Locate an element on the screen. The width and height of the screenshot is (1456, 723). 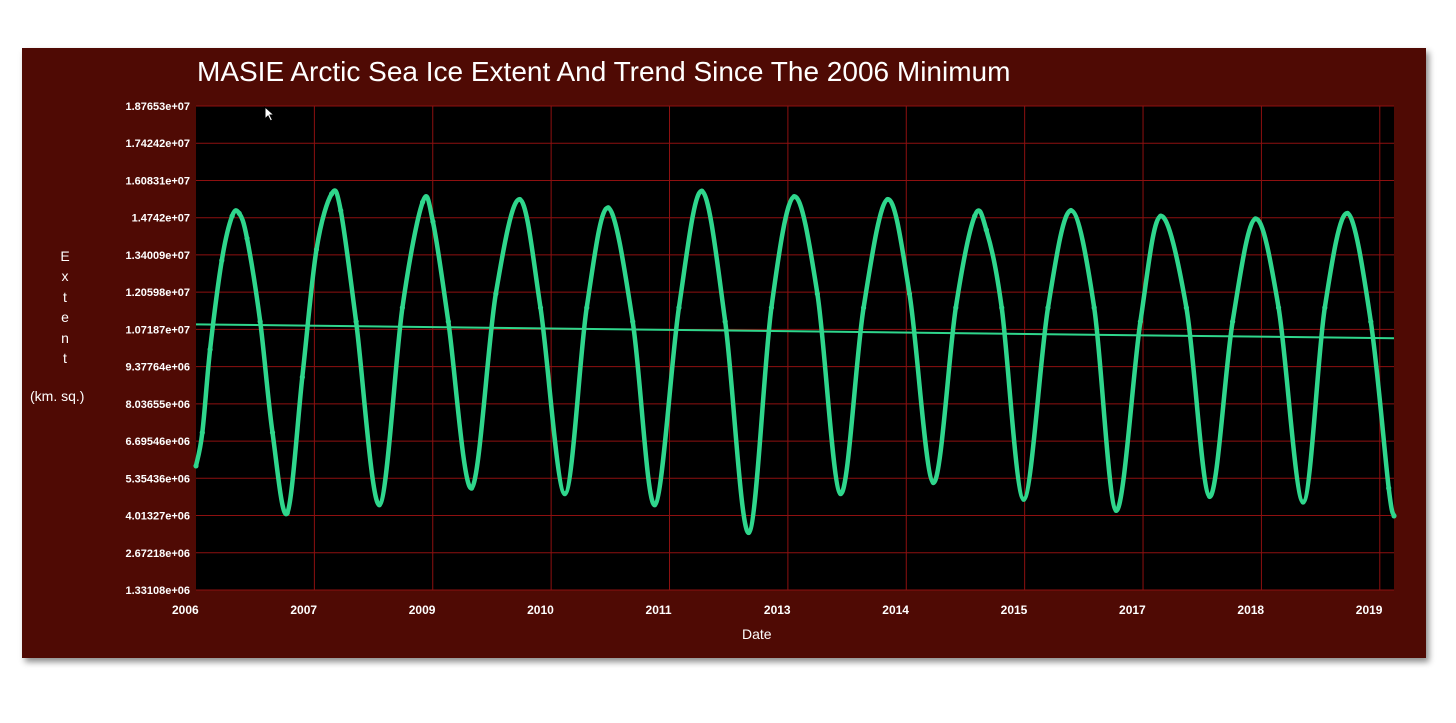
x-axis-label: Date is located at coordinates (757, 634).